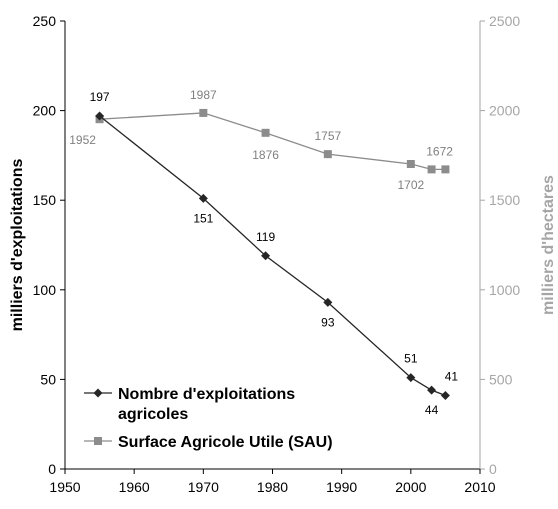  I want to click on sau-data-label: 1952, so click(82, 140).